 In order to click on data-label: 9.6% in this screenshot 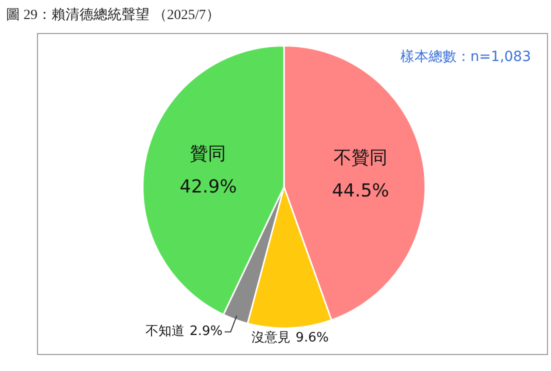, I will do `click(312, 338)`.